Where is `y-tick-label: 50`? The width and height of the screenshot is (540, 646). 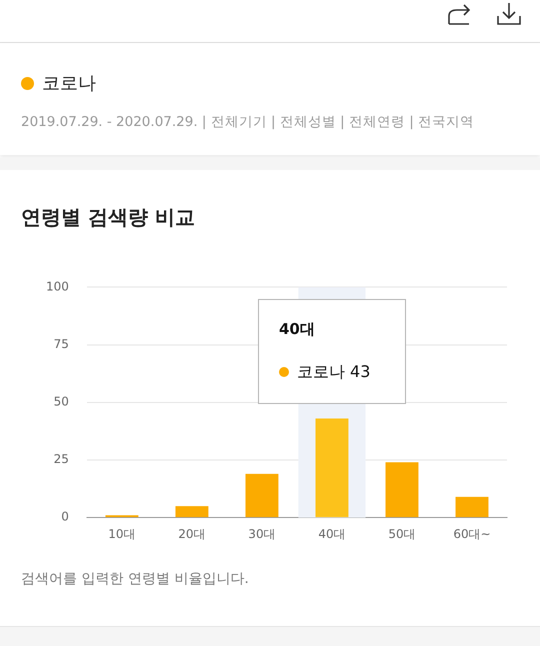 y-tick-label: 50 is located at coordinates (61, 401).